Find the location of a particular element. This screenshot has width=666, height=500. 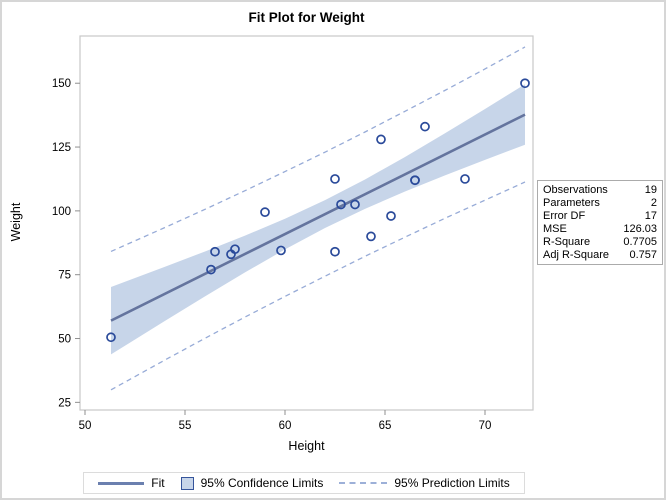

legend-label: Fit is located at coordinates (158, 483).